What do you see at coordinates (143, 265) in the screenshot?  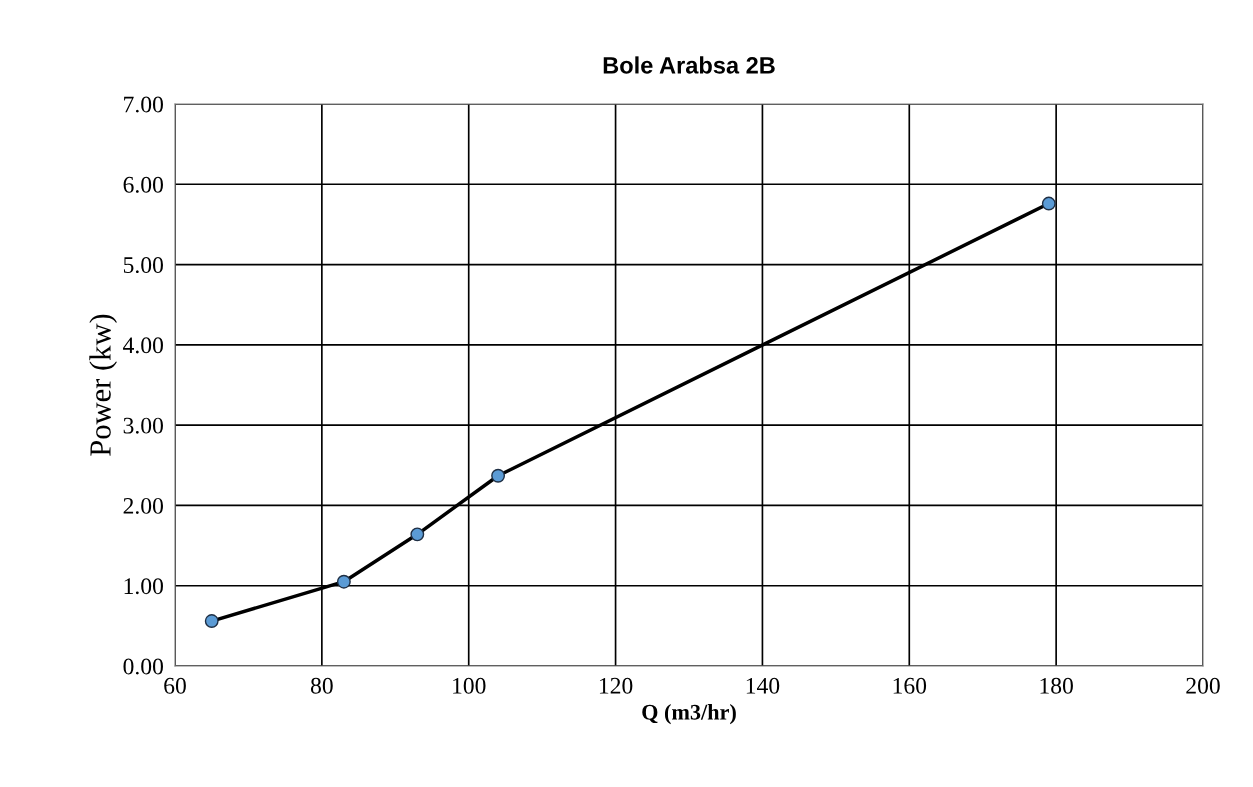 I see `y-tick-label: 5.00` at bounding box center [143, 265].